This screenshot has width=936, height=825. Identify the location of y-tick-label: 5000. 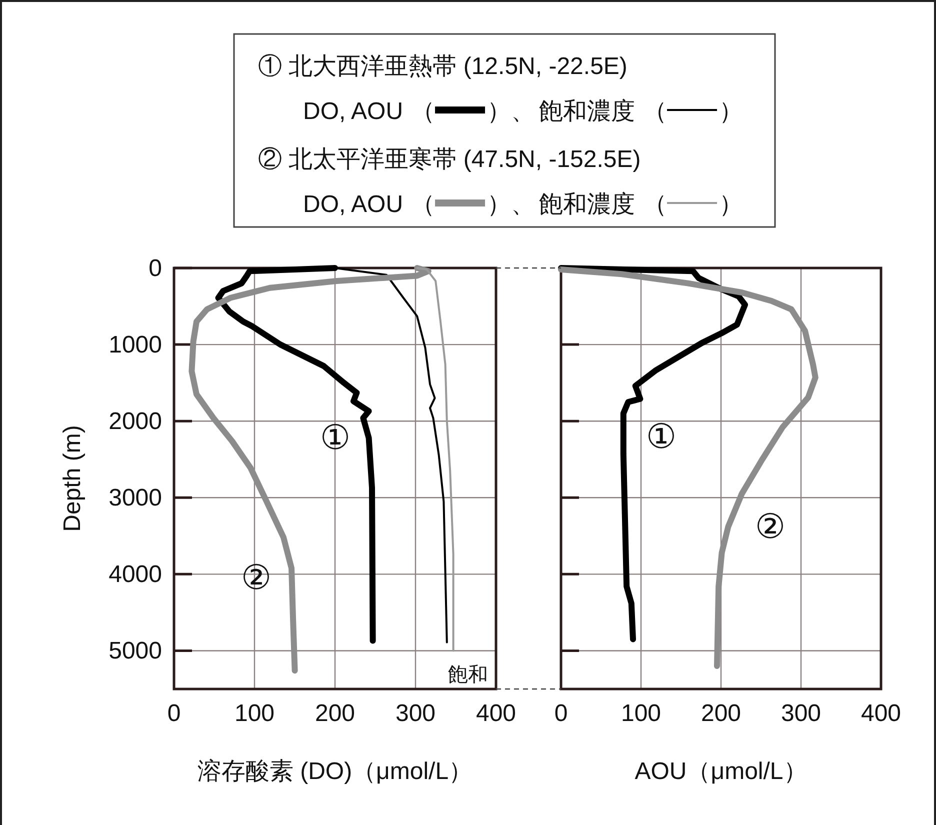
(135, 651).